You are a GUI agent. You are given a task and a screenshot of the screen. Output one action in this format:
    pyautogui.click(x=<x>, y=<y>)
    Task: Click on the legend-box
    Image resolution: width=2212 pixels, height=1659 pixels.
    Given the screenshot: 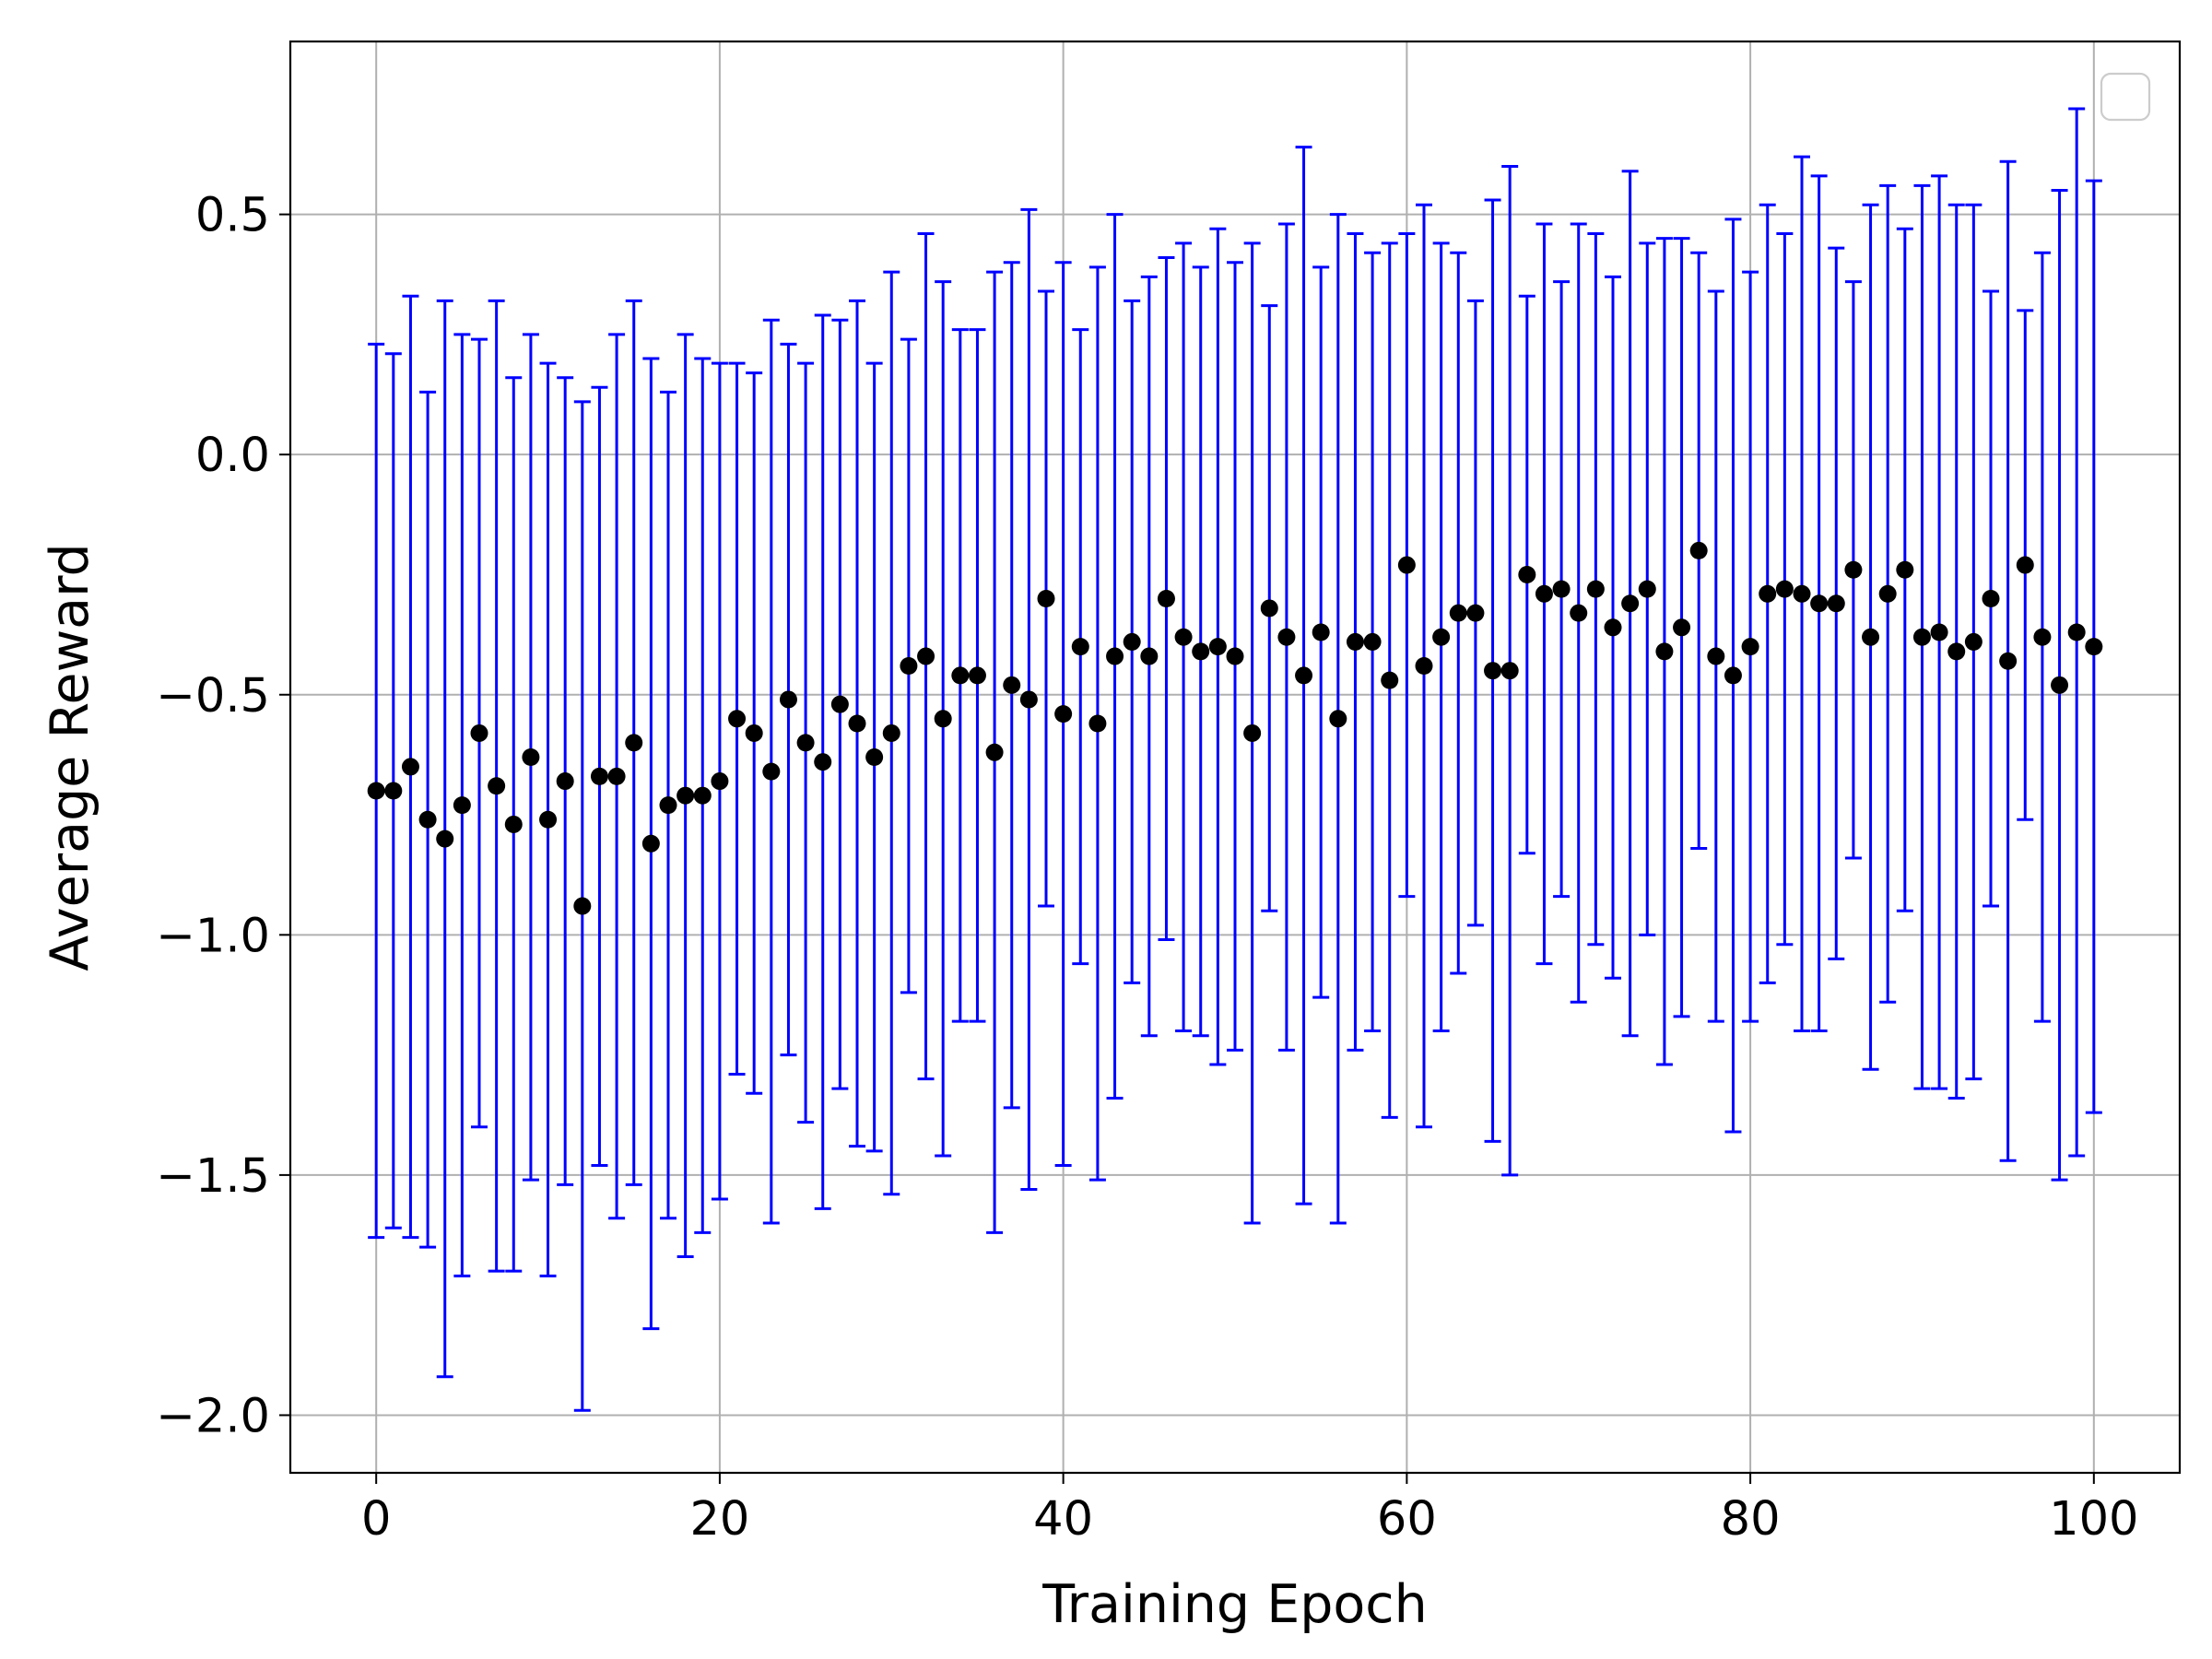 What is the action you would take?
    pyautogui.click(x=2125, y=97)
    